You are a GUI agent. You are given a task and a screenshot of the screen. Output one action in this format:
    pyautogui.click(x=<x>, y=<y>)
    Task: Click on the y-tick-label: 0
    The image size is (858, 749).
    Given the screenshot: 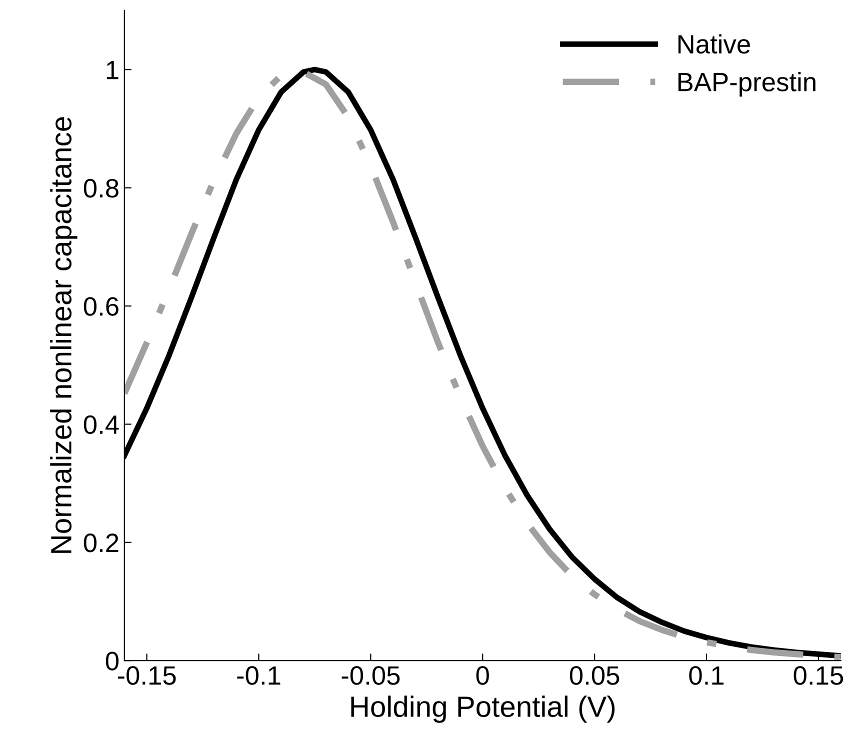 What is the action you would take?
    pyautogui.click(x=112, y=661)
    